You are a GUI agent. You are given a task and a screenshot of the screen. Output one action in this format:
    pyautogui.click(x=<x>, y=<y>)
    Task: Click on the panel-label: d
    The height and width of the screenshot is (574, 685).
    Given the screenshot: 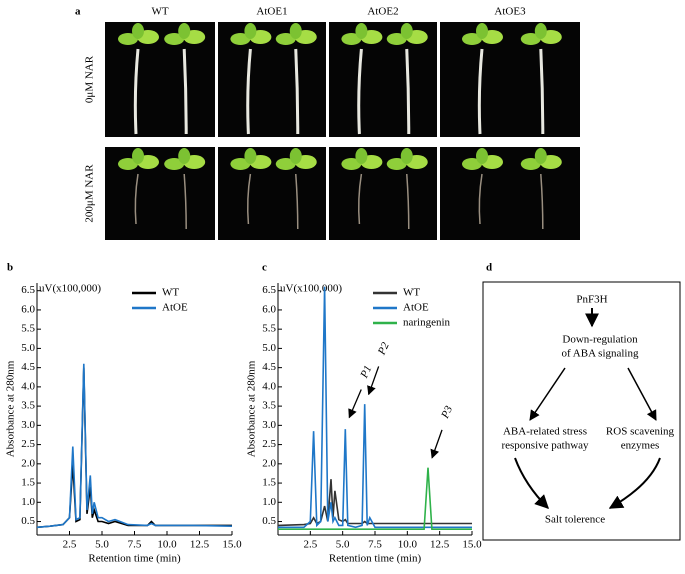 What is the action you would take?
    pyautogui.click(x=489, y=268)
    